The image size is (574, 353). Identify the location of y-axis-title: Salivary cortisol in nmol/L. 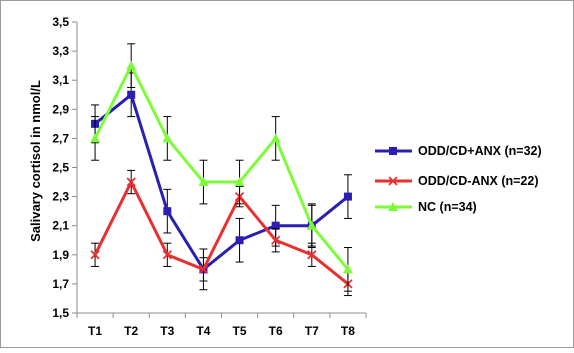
(35, 161).